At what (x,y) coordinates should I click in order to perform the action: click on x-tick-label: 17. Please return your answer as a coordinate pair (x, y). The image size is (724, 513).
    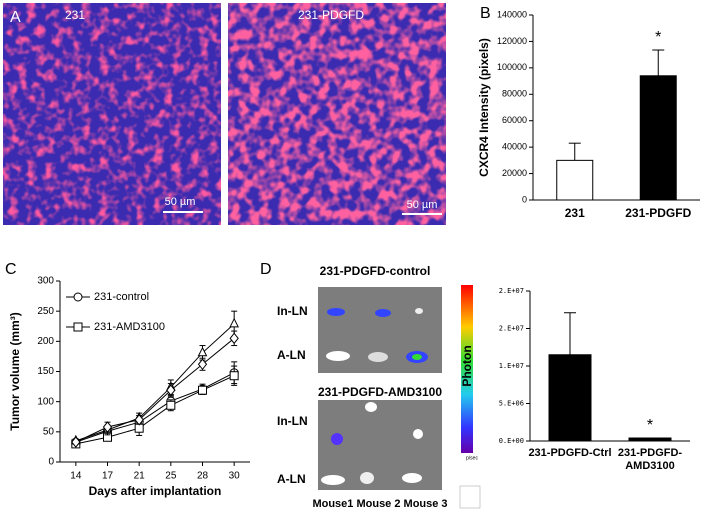
    Looking at the image, I should click on (108, 476).